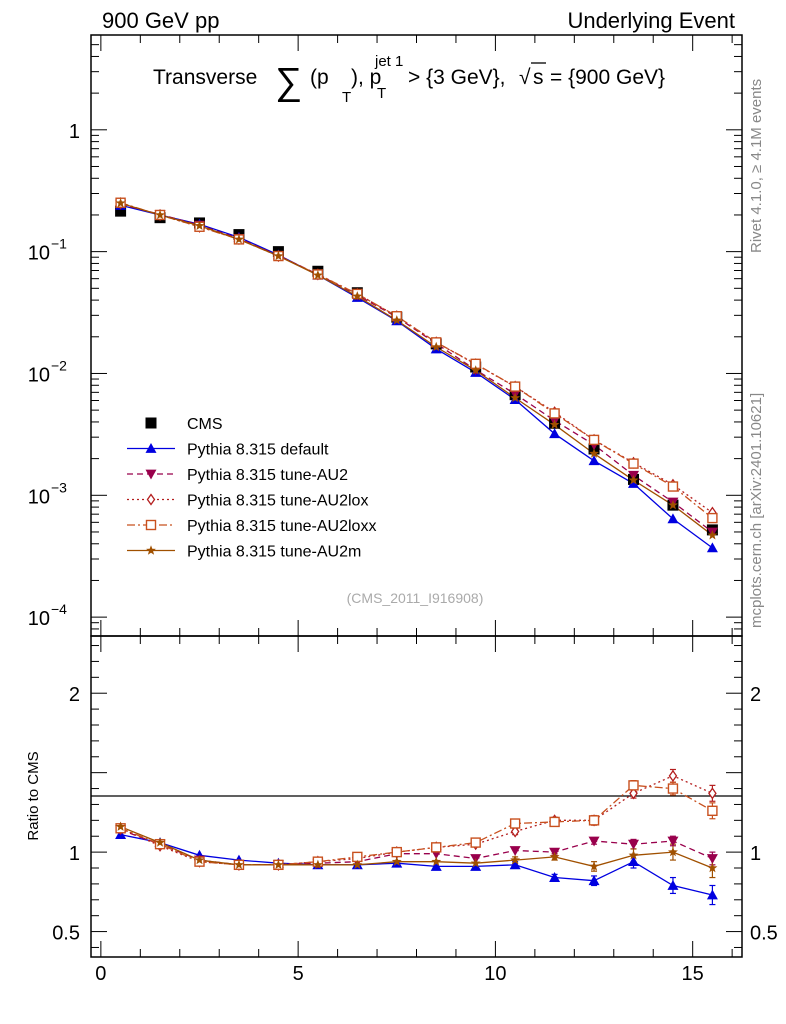 The width and height of the screenshot is (786, 1024). What do you see at coordinates (59, 244) in the screenshot?
I see `y-tick-label-exponent: −1` at bounding box center [59, 244].